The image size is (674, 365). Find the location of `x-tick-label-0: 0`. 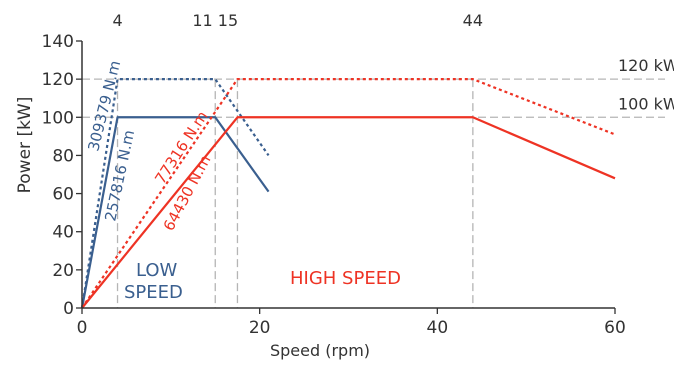

x-tick-label-0: 0 is located at coordinates (82, 328).